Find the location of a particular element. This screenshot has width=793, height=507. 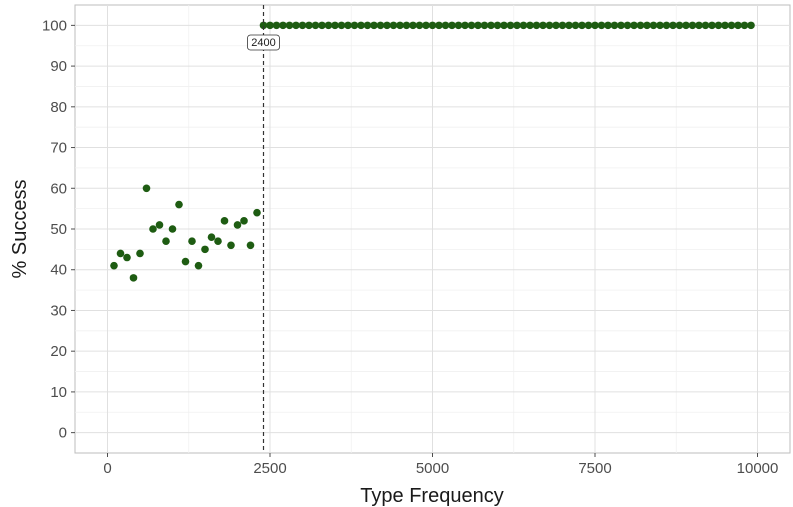

y-tick-label: 20 is located at coordinates (58, 351).